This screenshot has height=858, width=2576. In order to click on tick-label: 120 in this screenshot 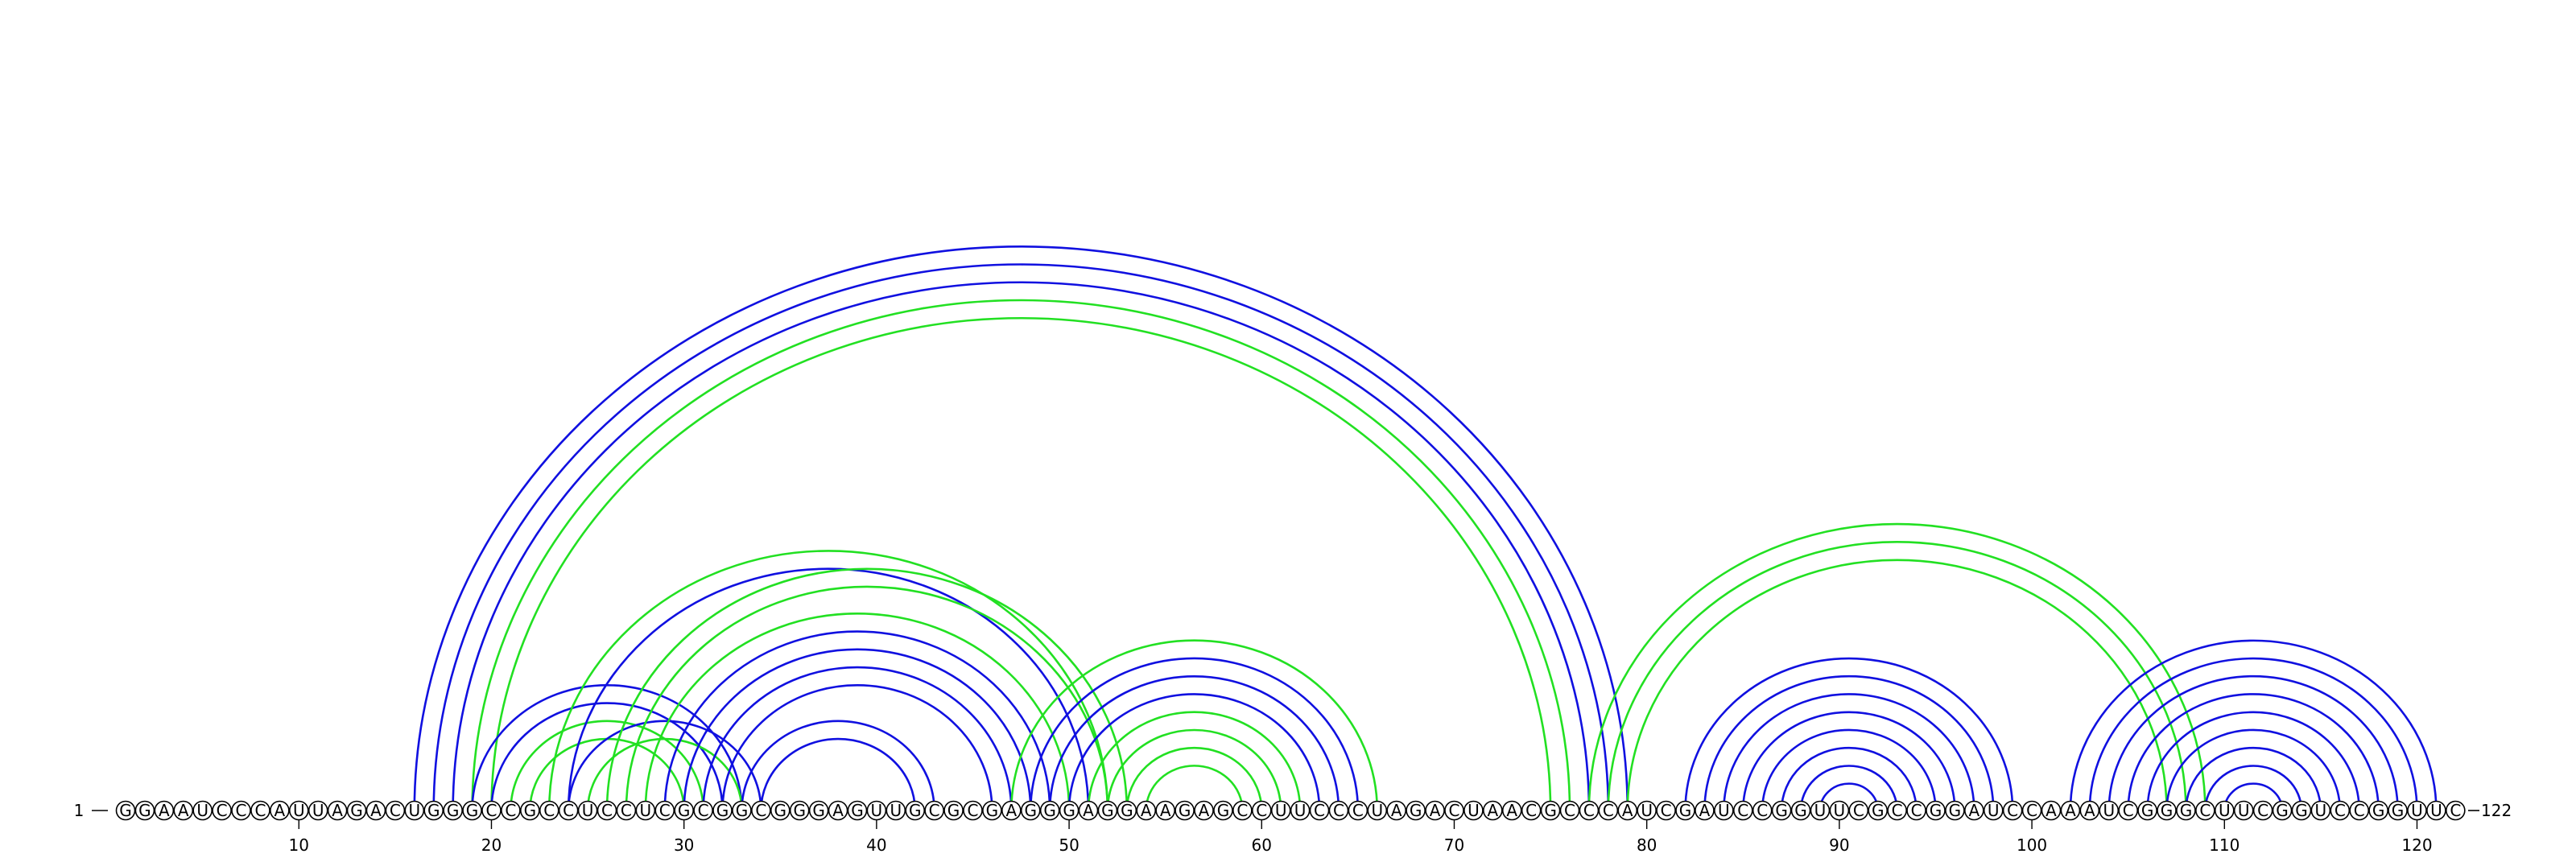, I will do `click(2416, 845)`.